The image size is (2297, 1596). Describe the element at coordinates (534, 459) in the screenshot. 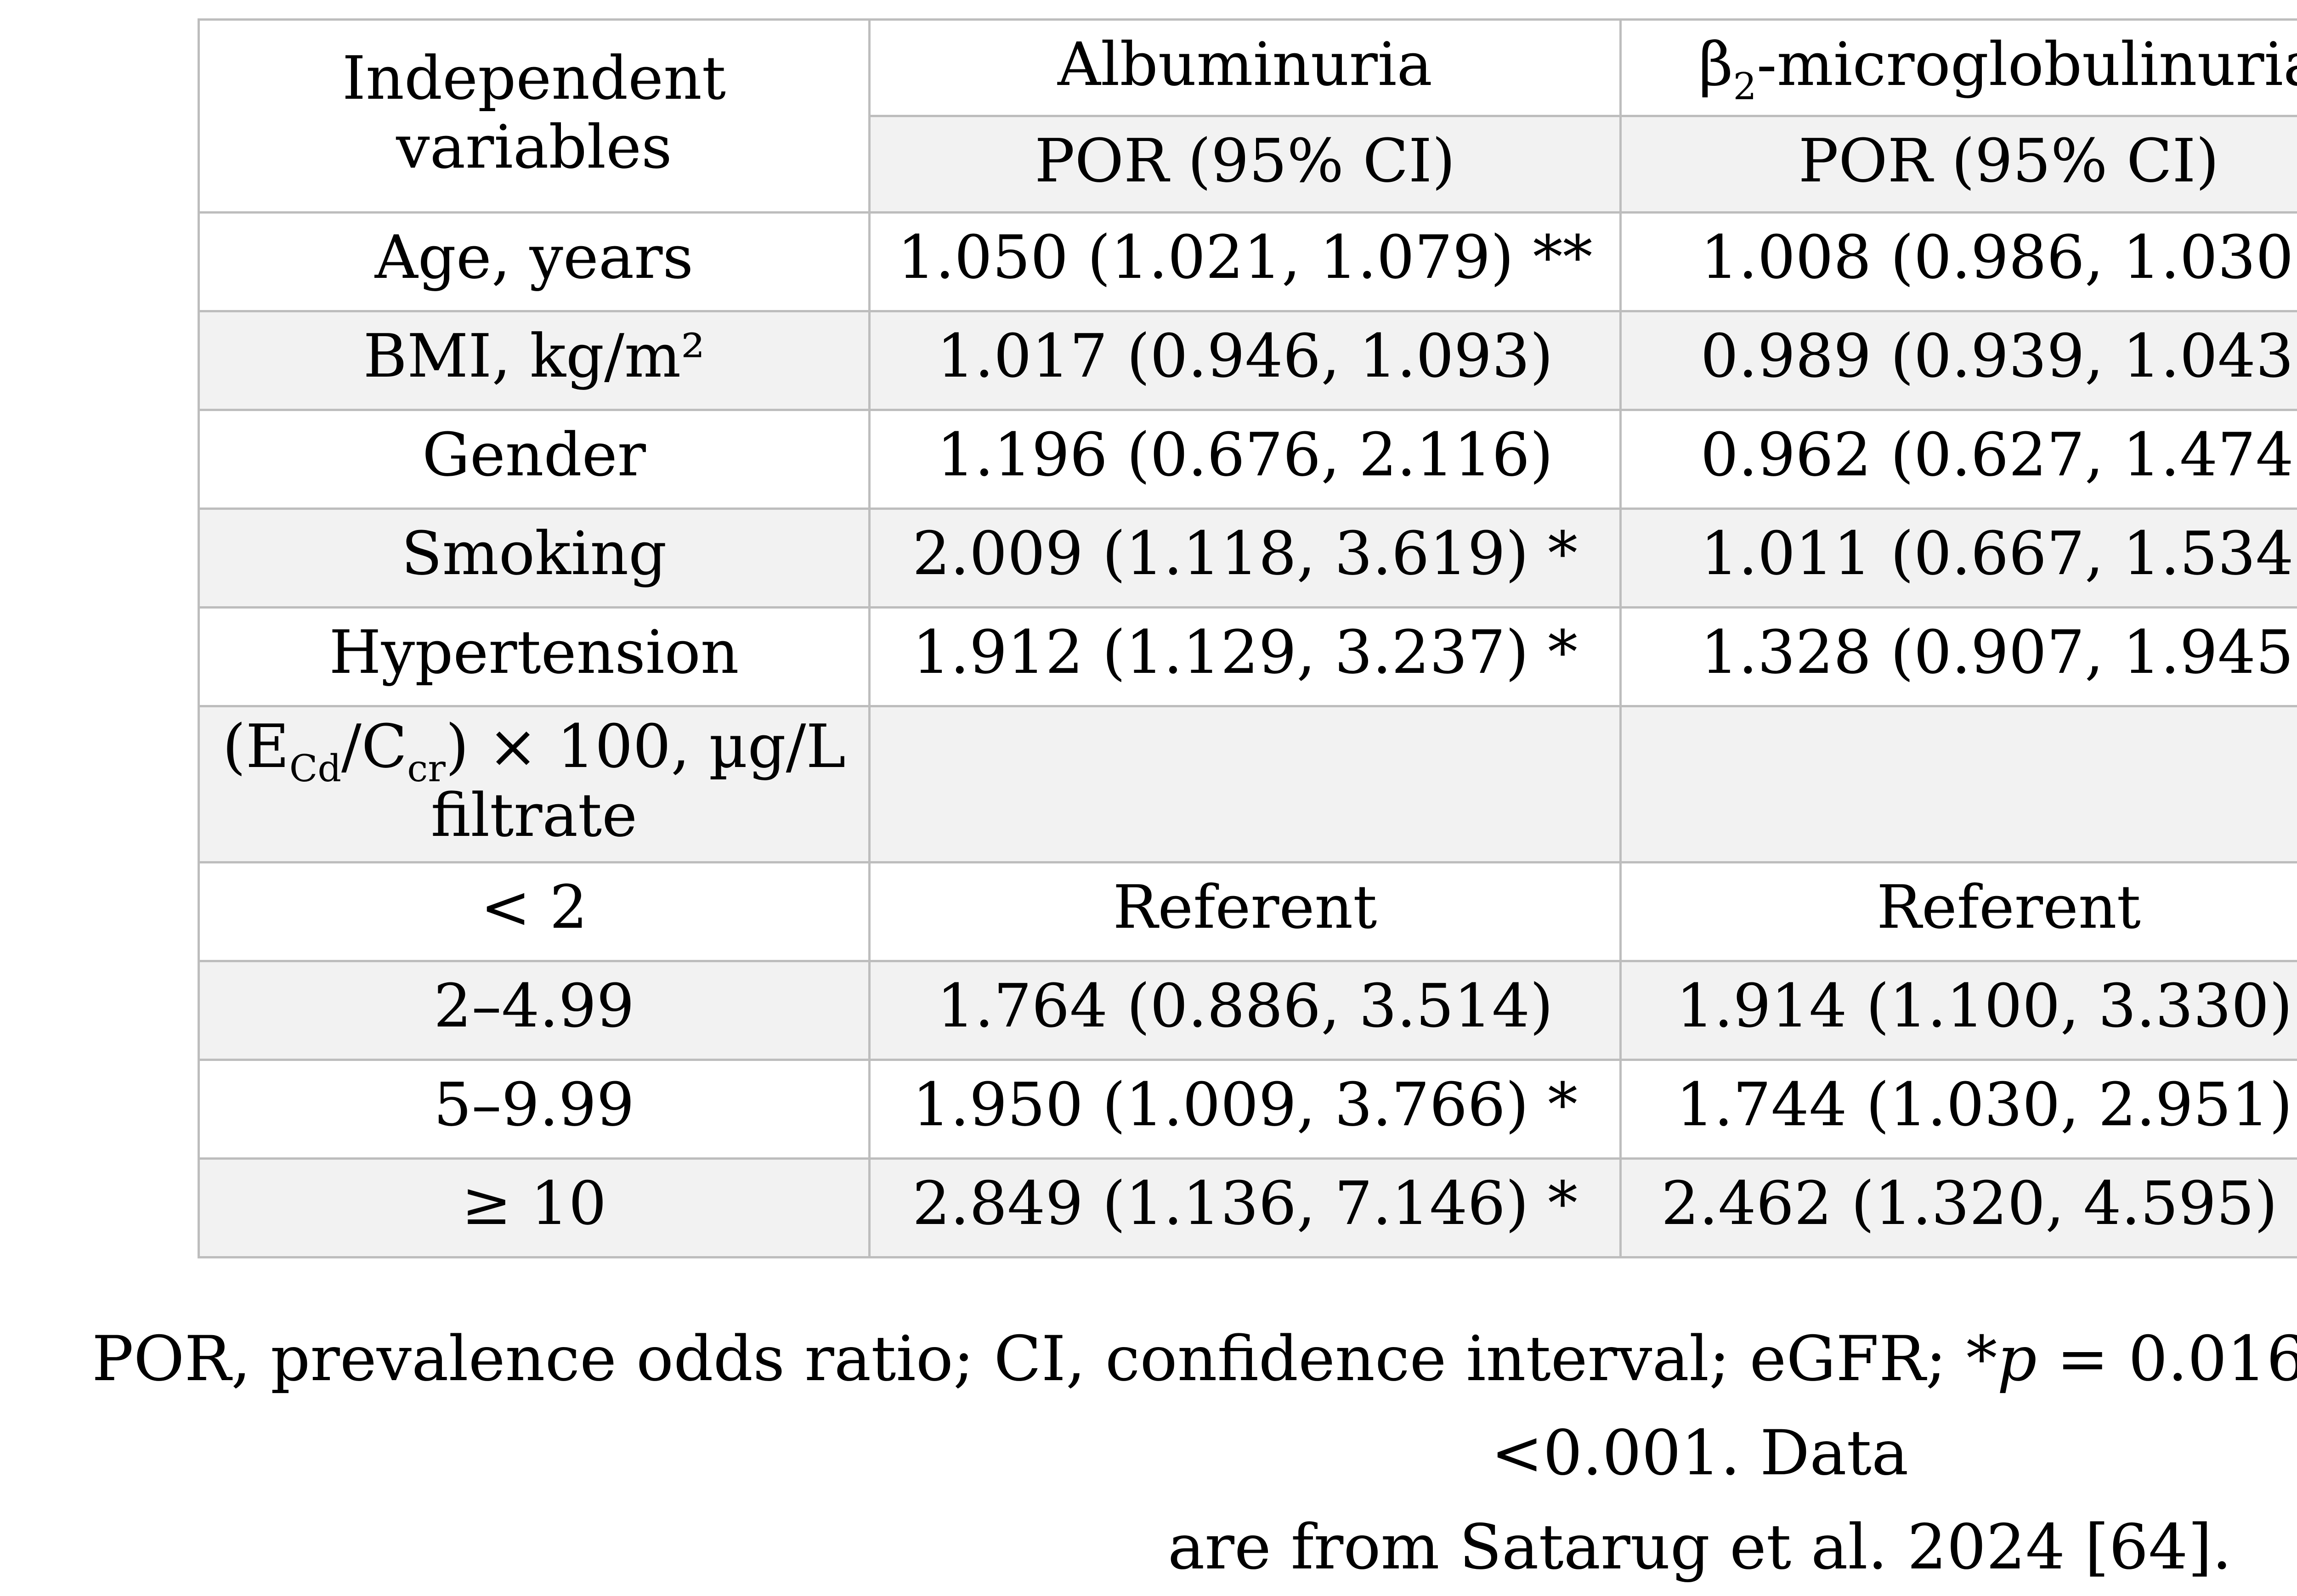

I see `row-label: Gender` at that location.